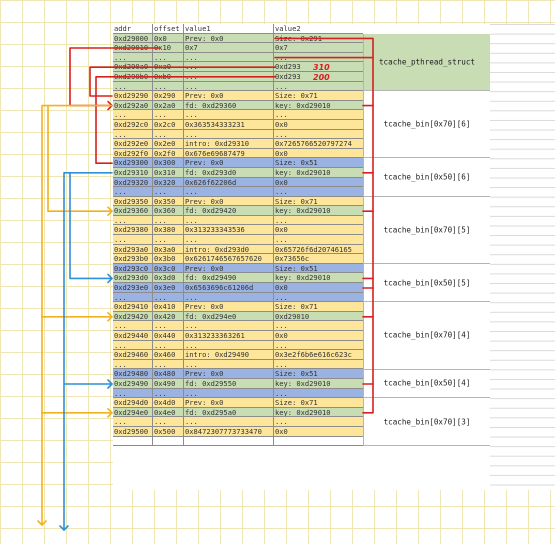 The height and width of the screenshot is (544, 555). What do you see at coordinates (168, 287) in the screenshot?
I see `cell-offset: 0x3e0` at bounding box center [168, 287].